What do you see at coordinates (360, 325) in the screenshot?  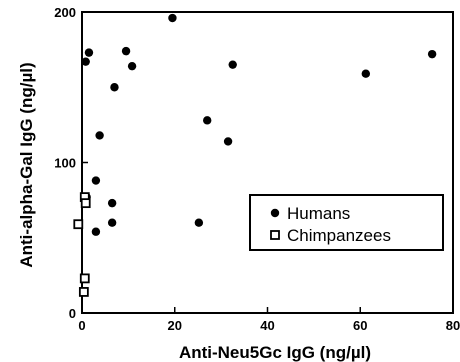 I see `x-tick-label: 60` at bounding box center [360, 325].